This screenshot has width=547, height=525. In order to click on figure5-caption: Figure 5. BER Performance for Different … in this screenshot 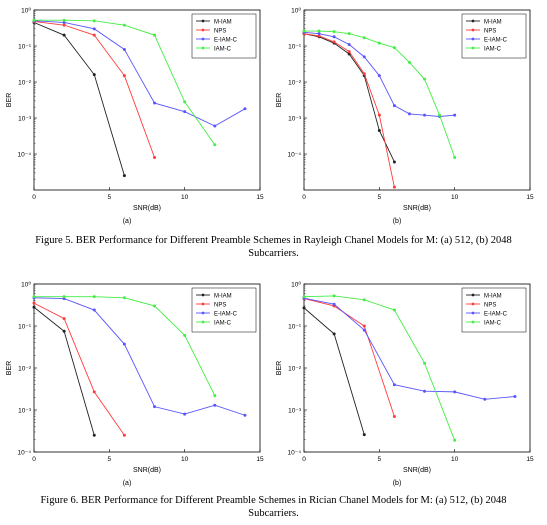, I will do `click(273, 247)`.